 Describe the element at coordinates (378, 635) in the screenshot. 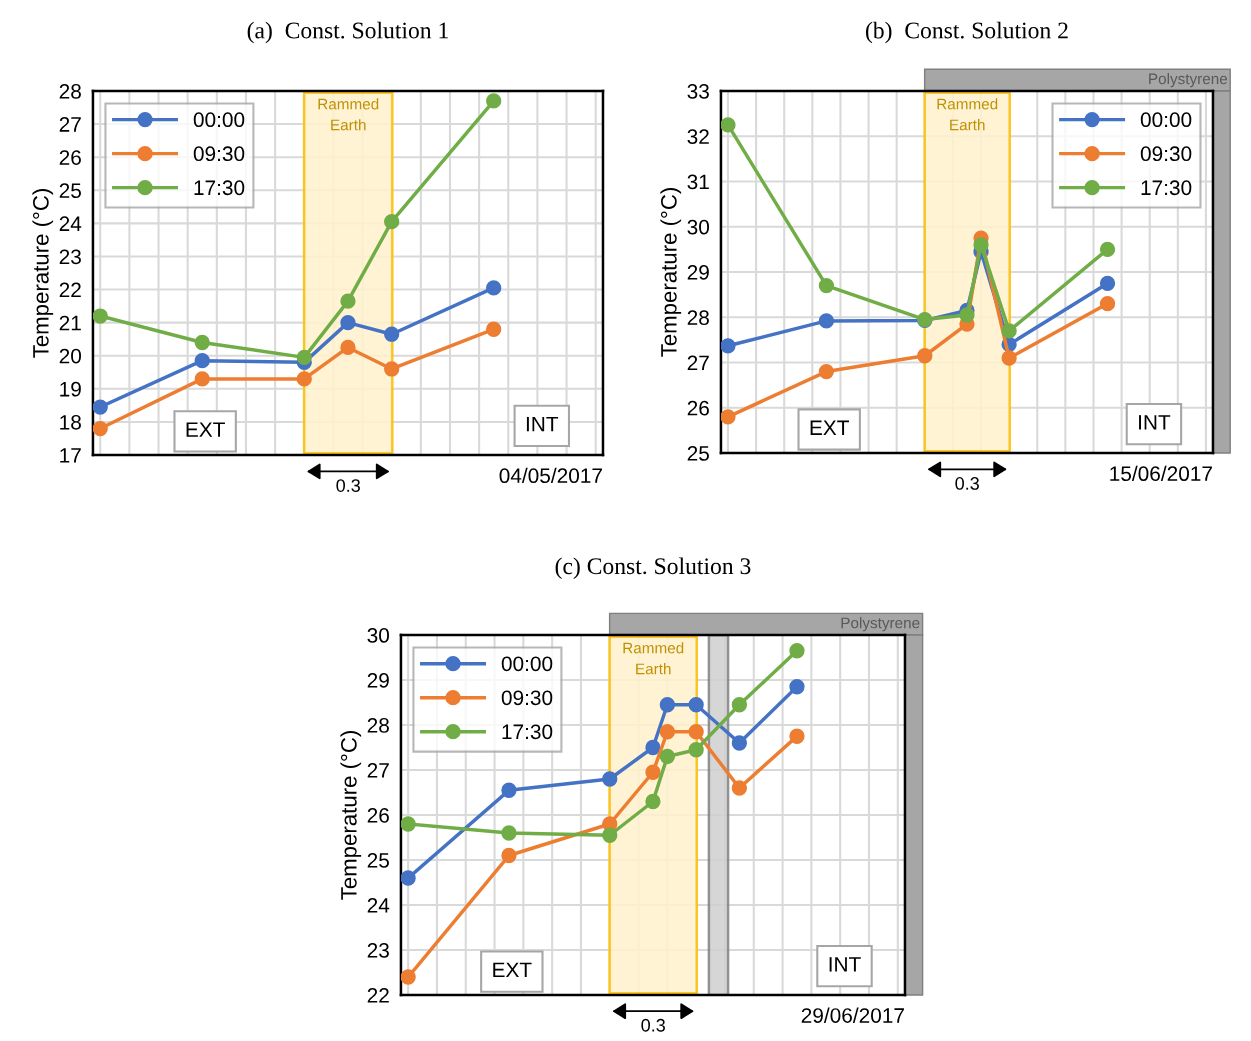

I see `y-tick-label: 30` at that location.